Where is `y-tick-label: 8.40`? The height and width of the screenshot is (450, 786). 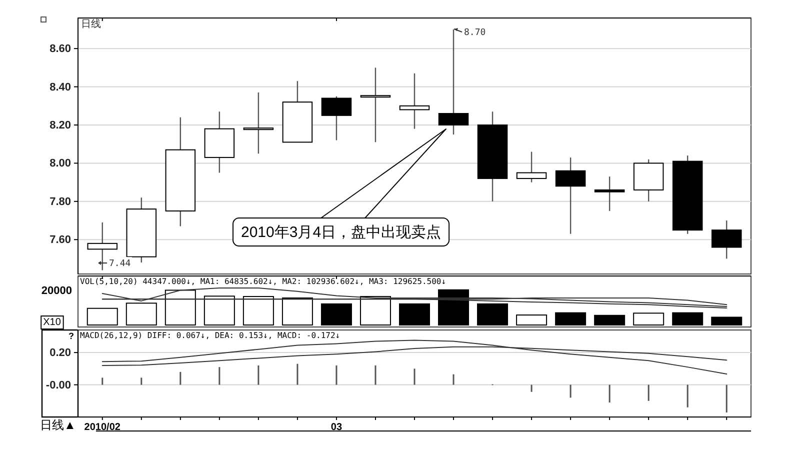
y-tick-label: 8.40 is located at coordinates (60, 87).